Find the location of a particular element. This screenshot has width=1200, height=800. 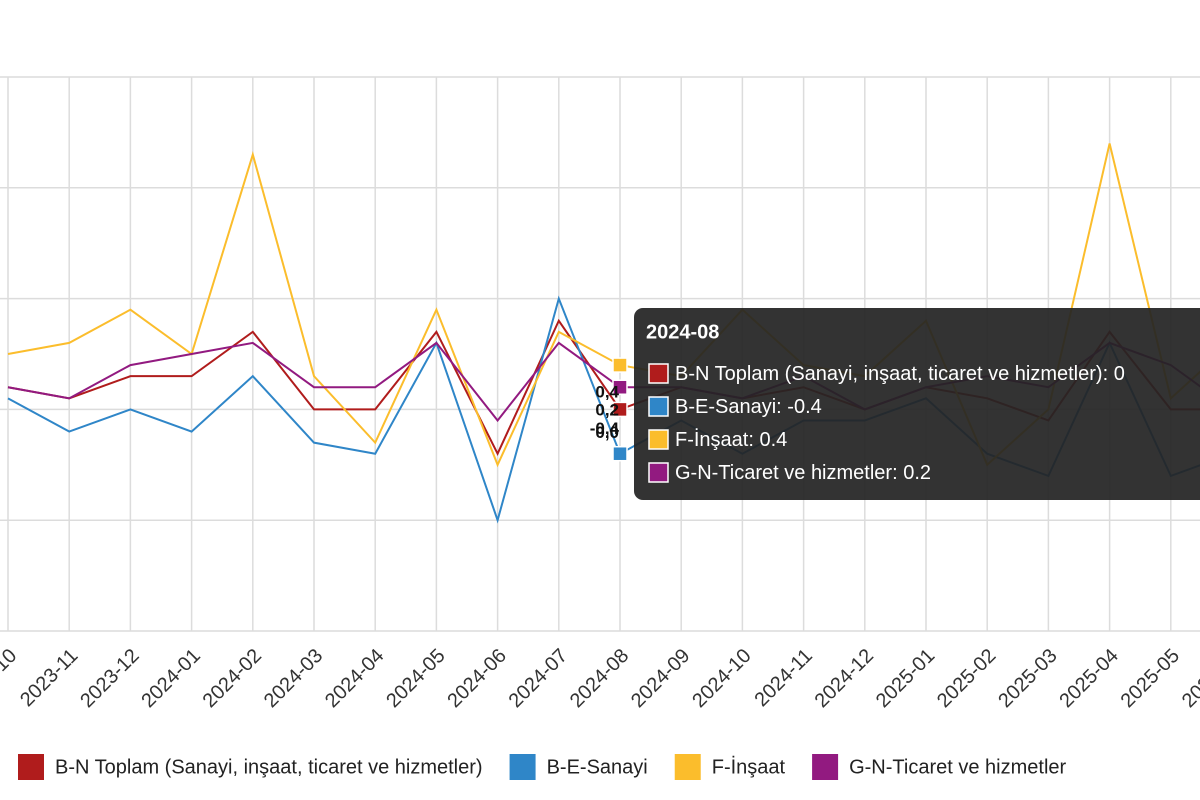

x-tick-label: 2024-12 is located at coordinates (844, 678).